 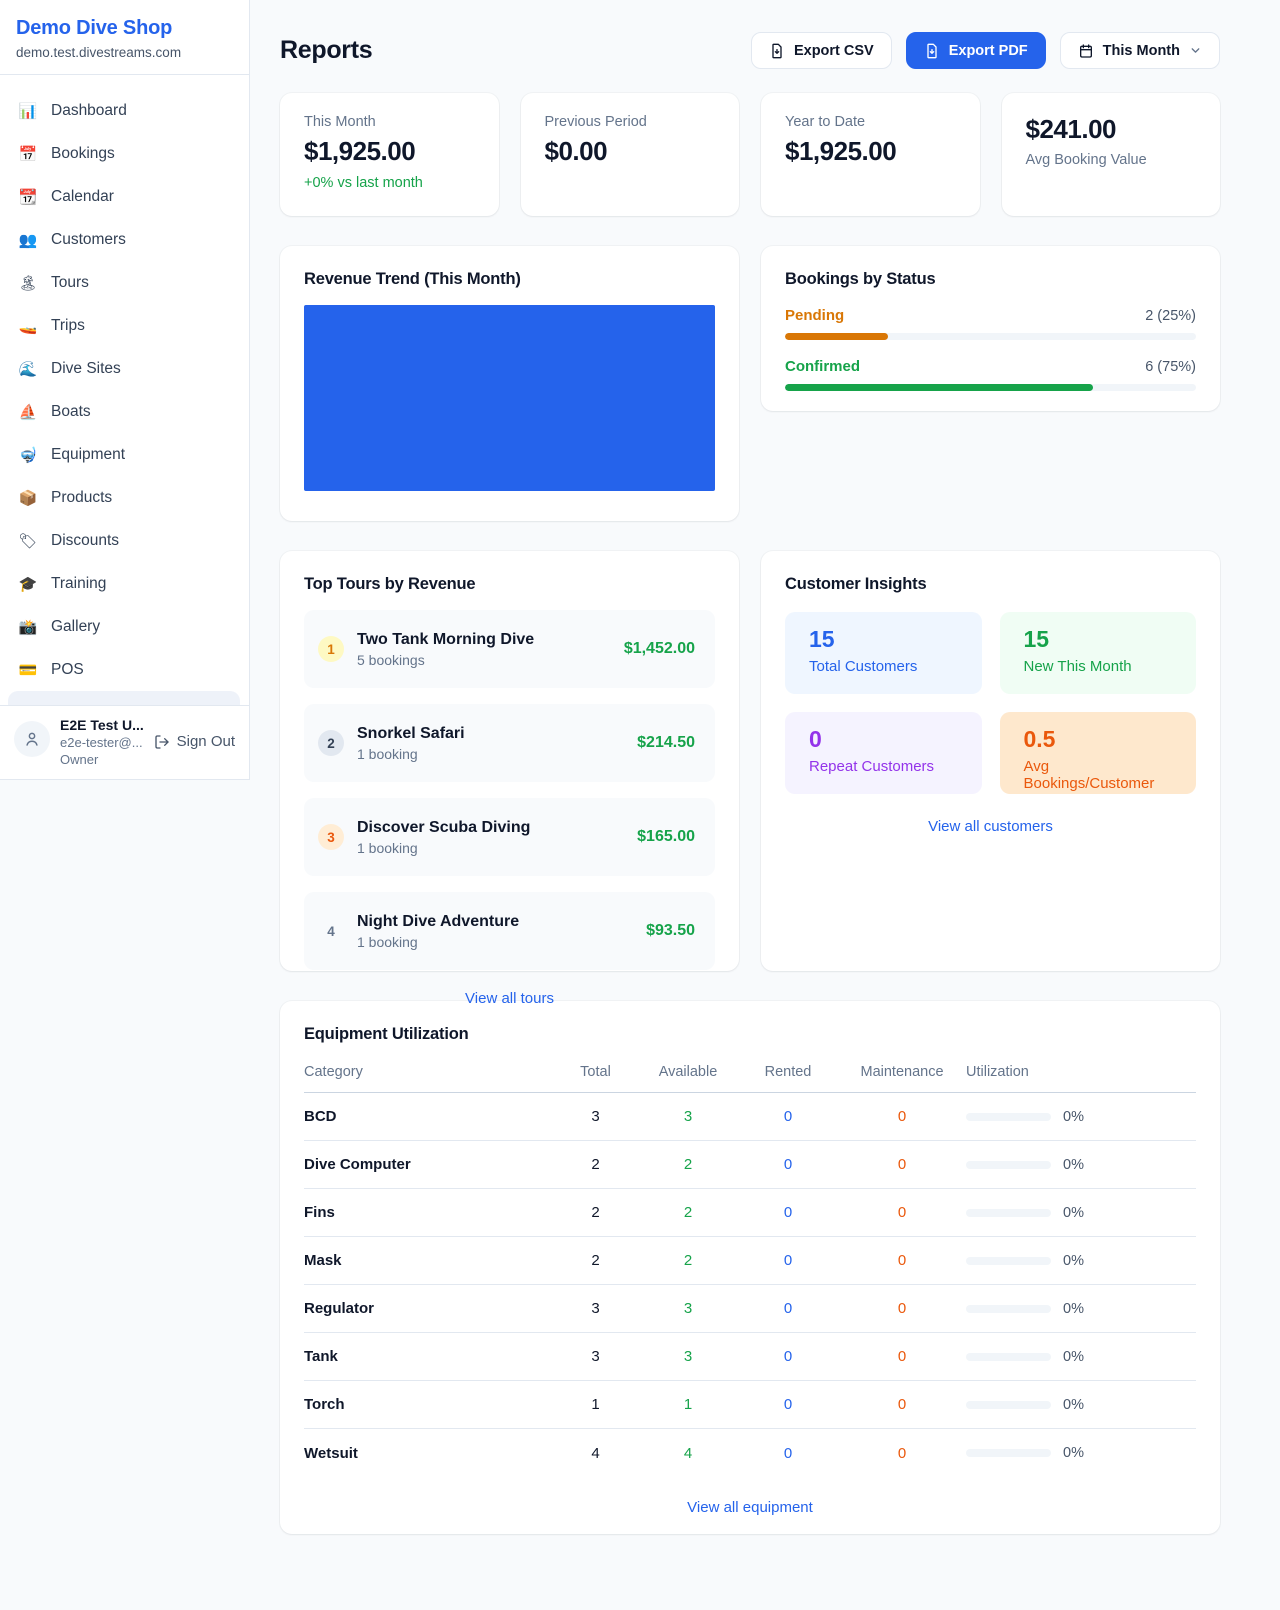 I want to click on sidebar-item-customers: 👥 Customers, so click(x=124, y=239).